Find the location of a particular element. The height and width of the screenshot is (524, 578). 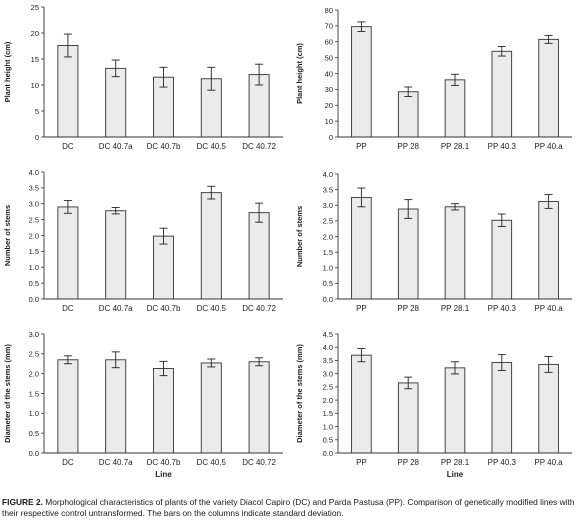

y-tick-label: 70 is located at coordinates (329, 26).